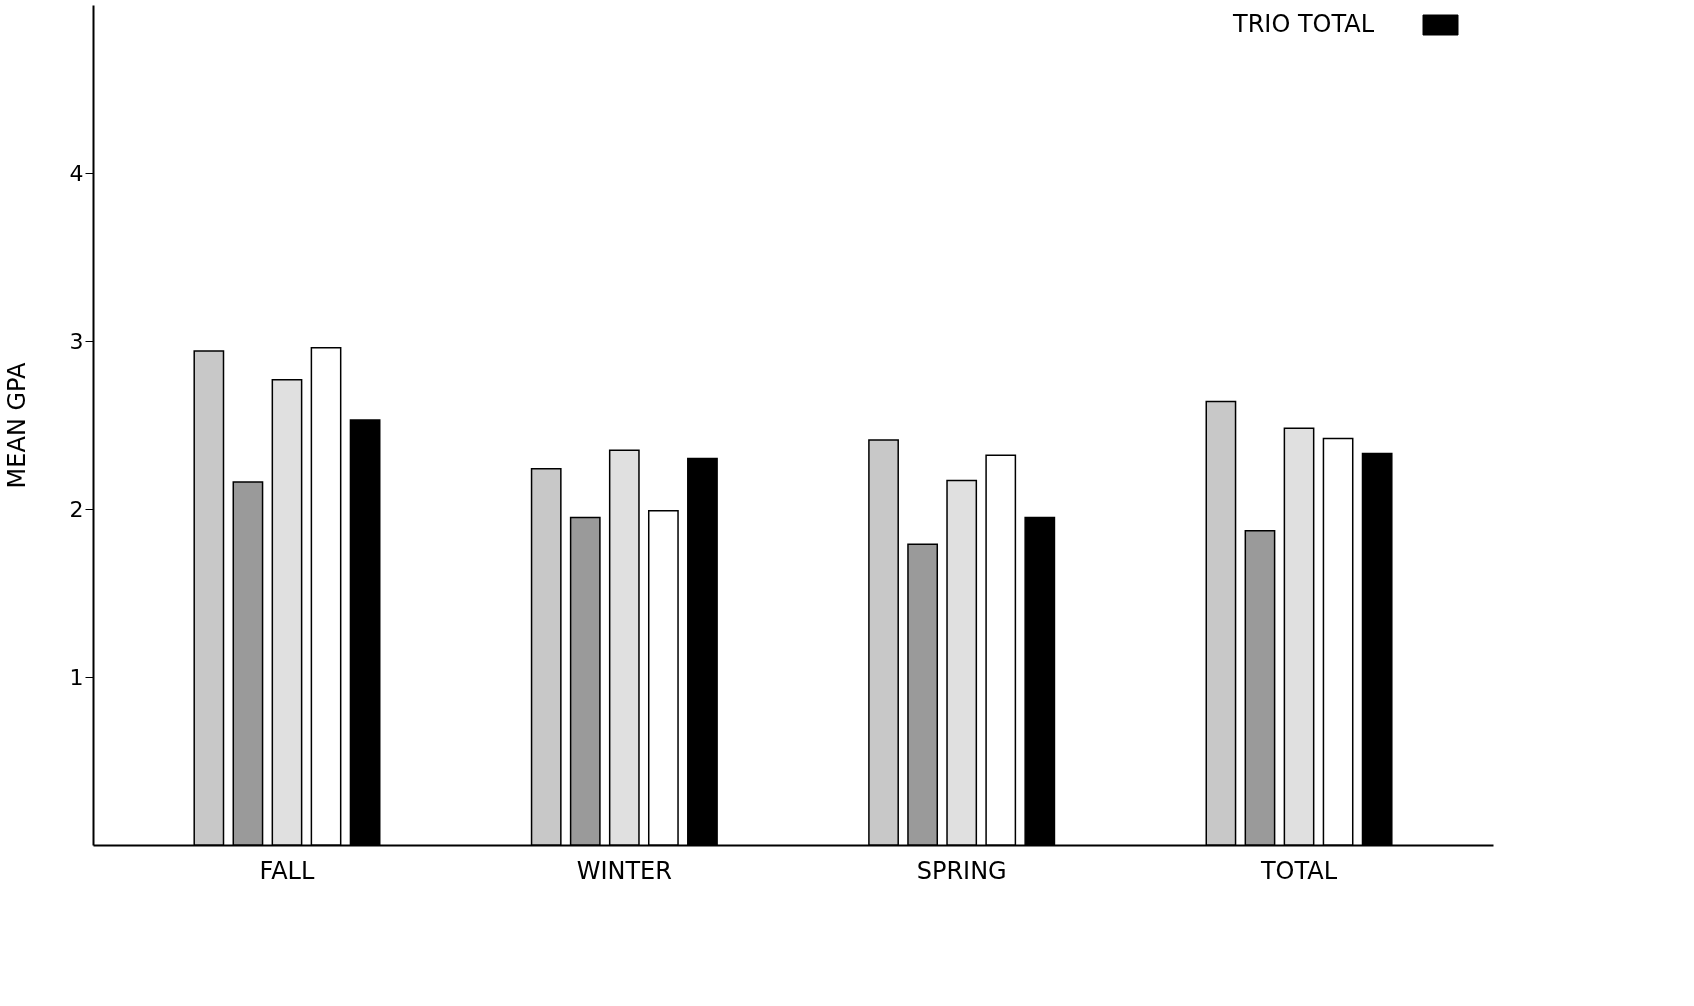 Image resolution: width=1694 pixels, height=1006 pixels. Describe the element at coordinates (16, 425) in the screenshot. I see `y-axis-title: MEAN GPA` at that location.